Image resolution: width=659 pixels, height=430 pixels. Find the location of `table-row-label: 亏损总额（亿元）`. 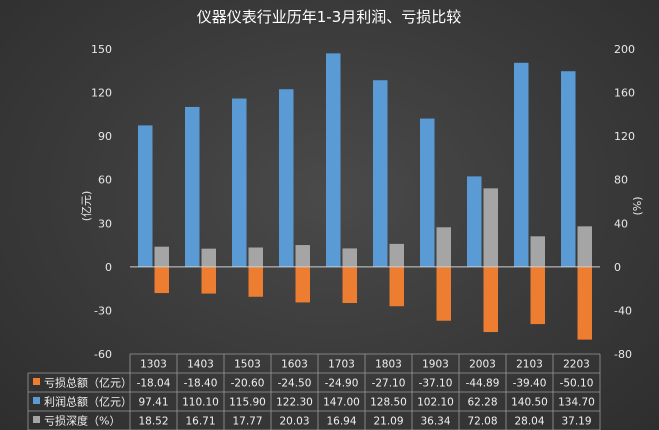

table-row-label: 亏损总额（亿元） is located at coordinates (88, 383).